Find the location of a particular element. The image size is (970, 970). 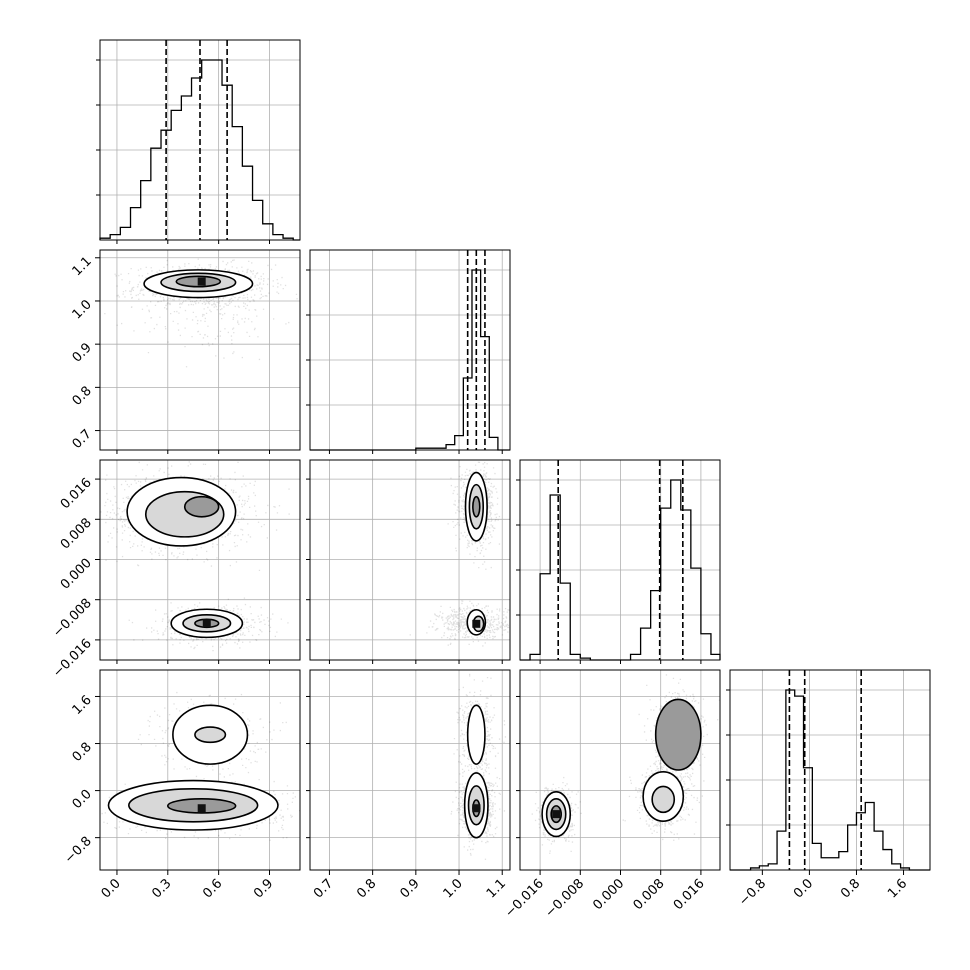

y-tick-label: −0.8 is located at coordinates (78, 850).